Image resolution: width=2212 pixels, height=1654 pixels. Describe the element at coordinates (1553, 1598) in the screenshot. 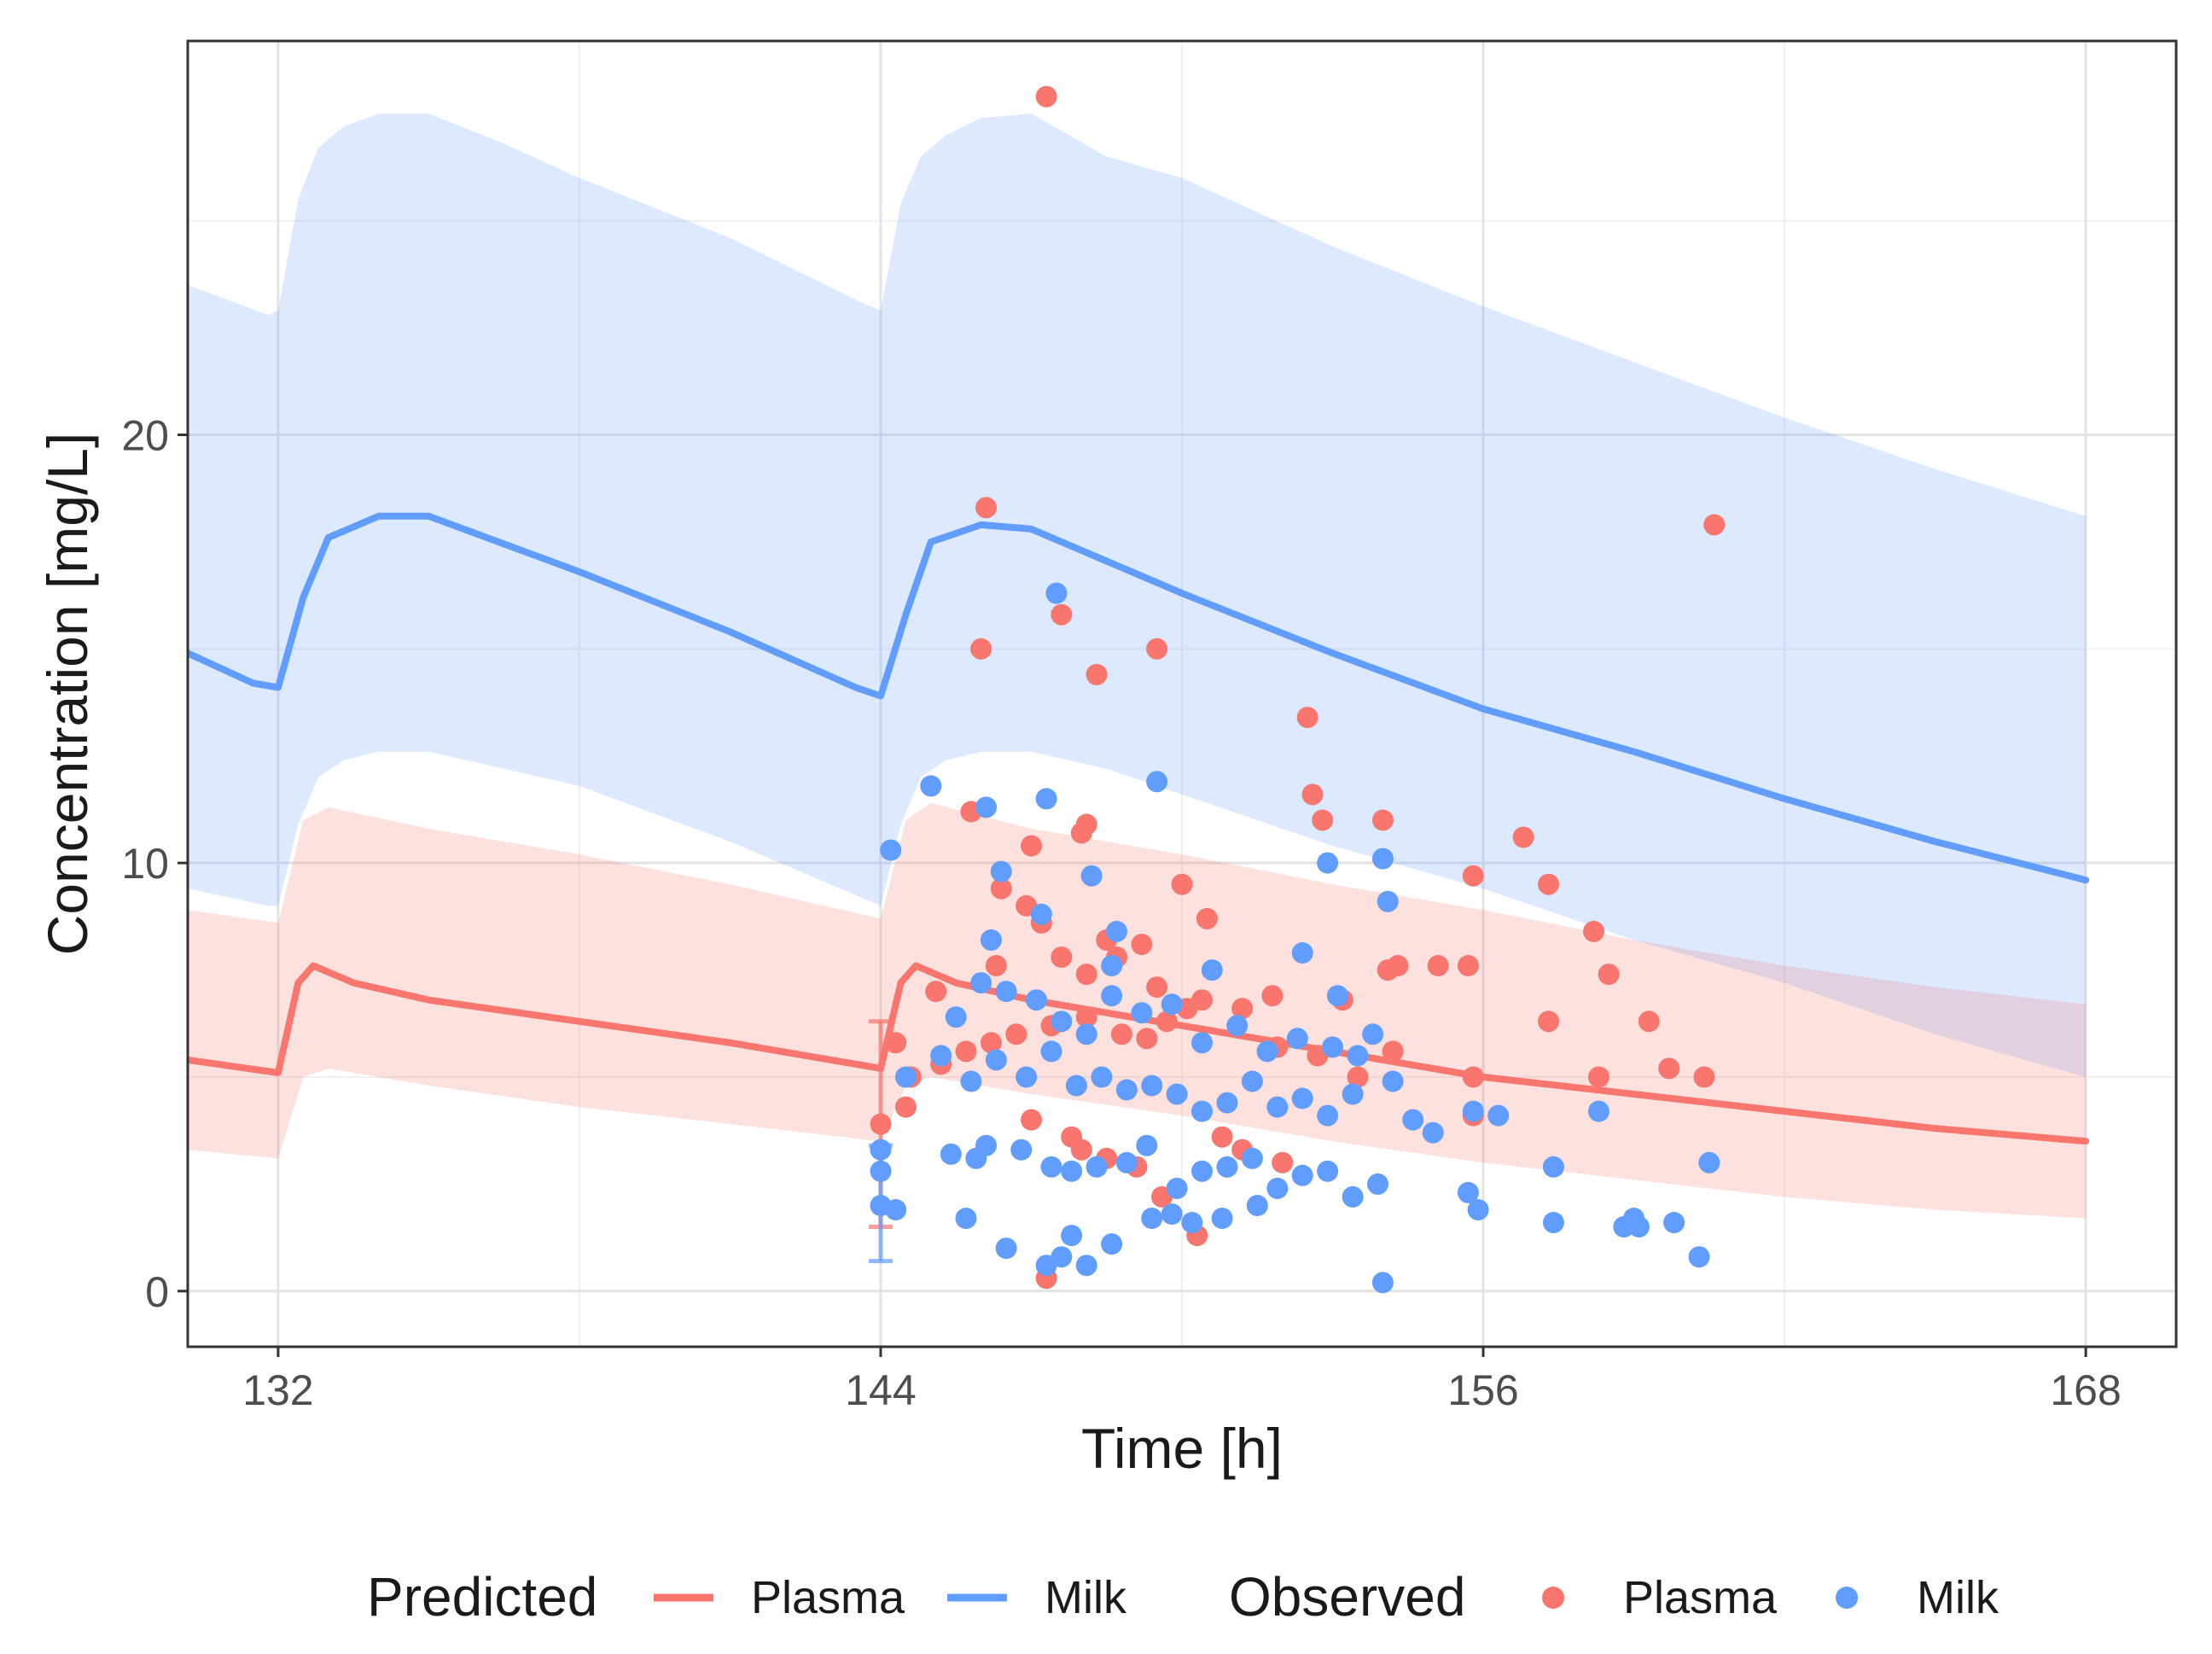

I see `legend-key-observed-plasma-dot` at that location.